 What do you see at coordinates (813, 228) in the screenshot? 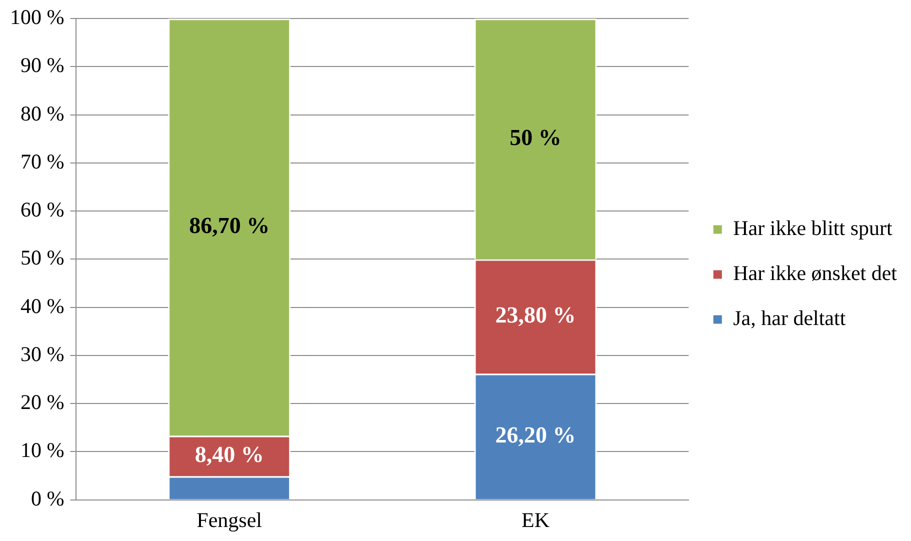
I see `legend-label: Har ikke blitt spurt` at bounding box center [813, 228].